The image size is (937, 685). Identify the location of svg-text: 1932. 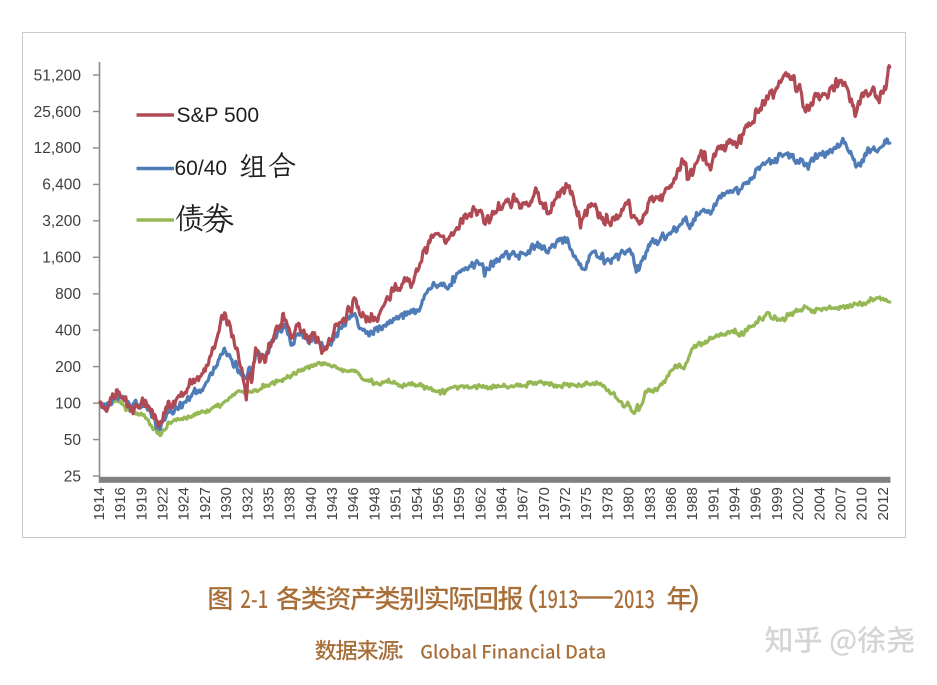
(247, 503).